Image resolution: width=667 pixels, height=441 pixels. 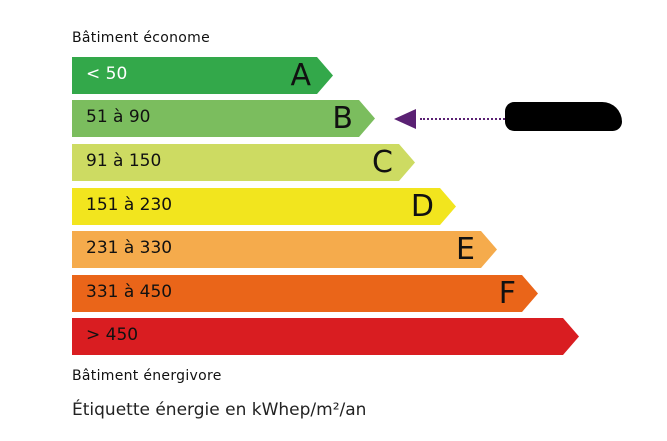 What do you see at coordinates (382, 162) in the screenshot?
I see `class-letter: C` at bounding box center [382, 162].